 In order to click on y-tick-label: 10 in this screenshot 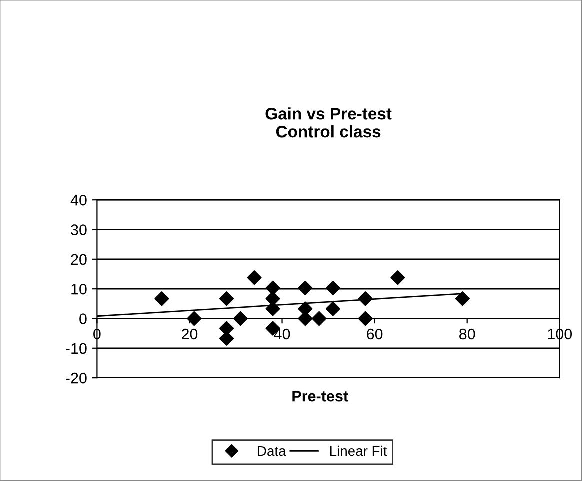, I will do `click(79, 289)`.